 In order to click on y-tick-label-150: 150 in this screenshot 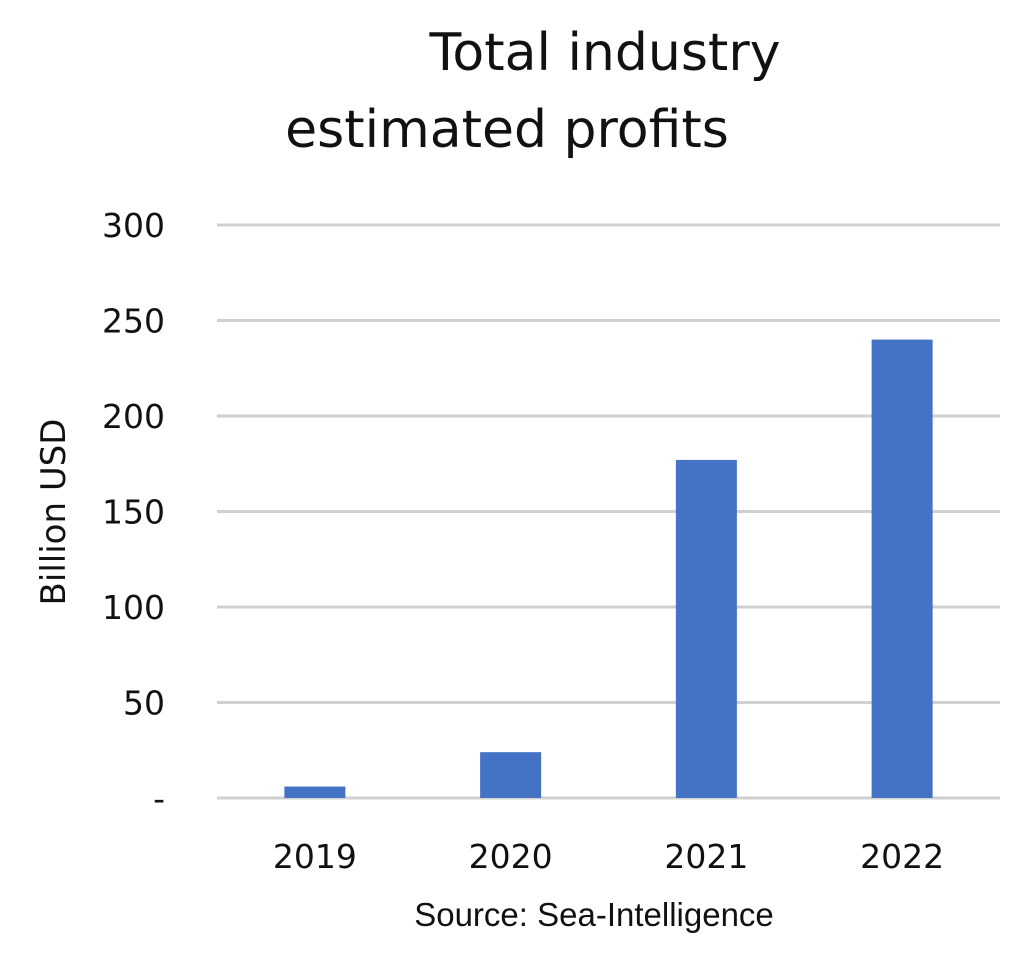, I will do `click(133, 512)`.